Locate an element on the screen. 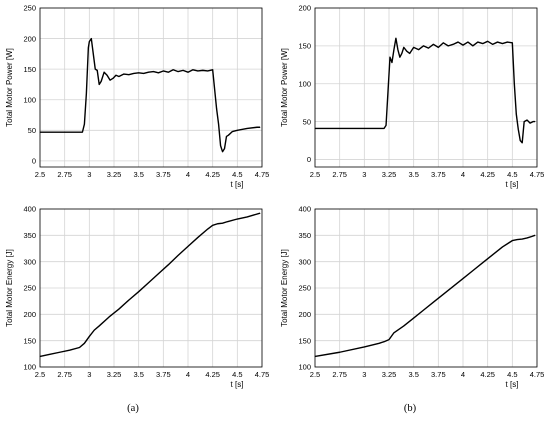 The width and height of the screenshot is (550, 424). y-tick-label: 400 is located at coordinates (29, 209).